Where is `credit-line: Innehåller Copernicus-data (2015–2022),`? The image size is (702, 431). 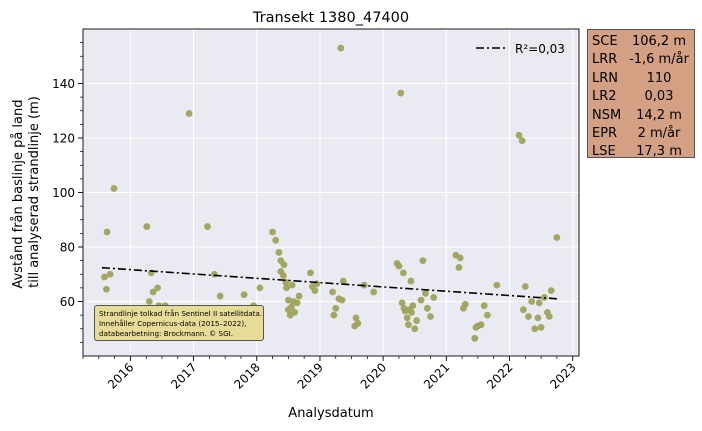 credit-line: Innehåller Copernicus-data (2015–2022), is located at coordinates (173, 323).